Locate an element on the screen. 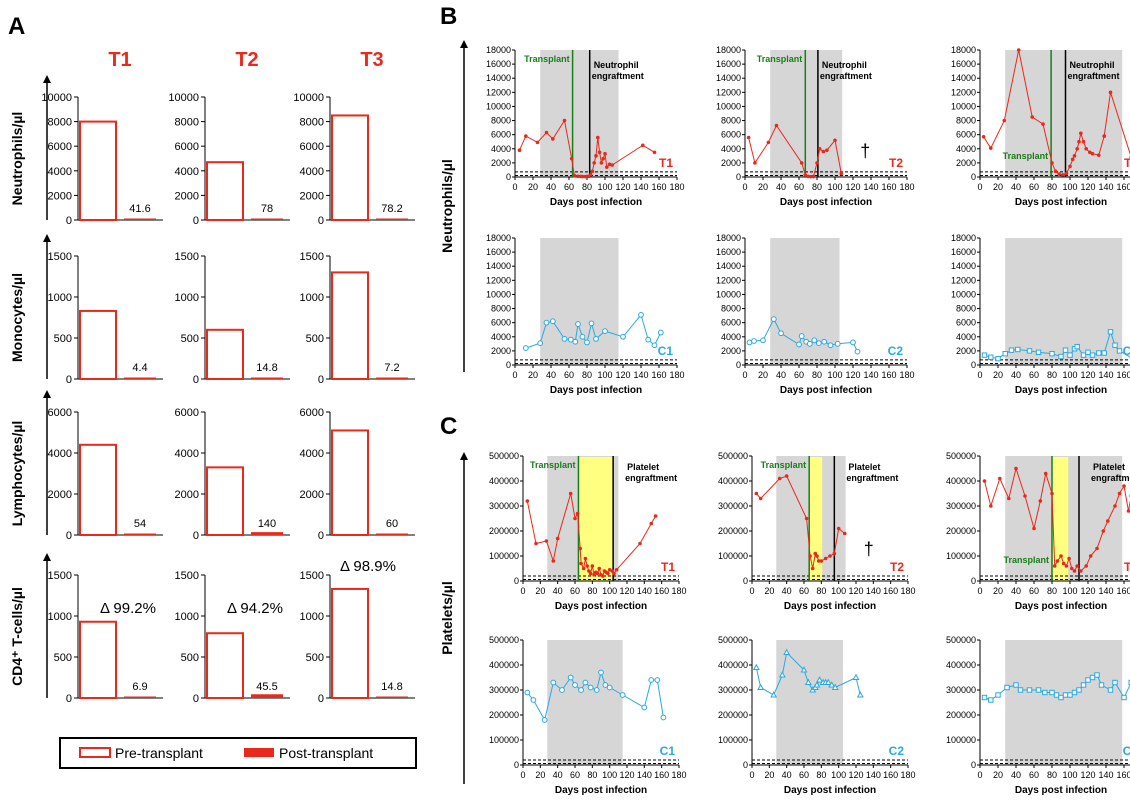 This screenshot has width=1130, height=800. post-value-label: 140 is located at coordinates (267, 524).